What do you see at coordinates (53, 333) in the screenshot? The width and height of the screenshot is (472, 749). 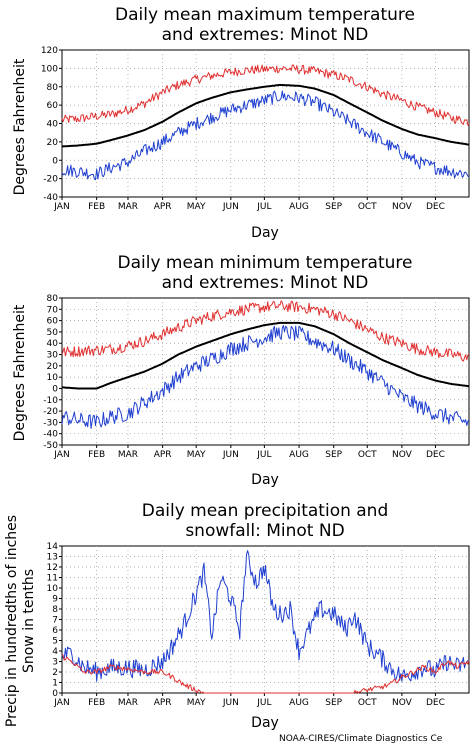 I see `y-tick-label: 50` at bounding box center [53, 333].